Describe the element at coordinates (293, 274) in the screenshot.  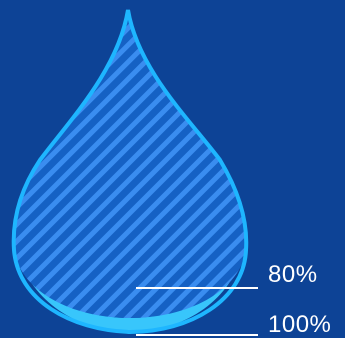
I see `level-label-80: 80%` at that location.